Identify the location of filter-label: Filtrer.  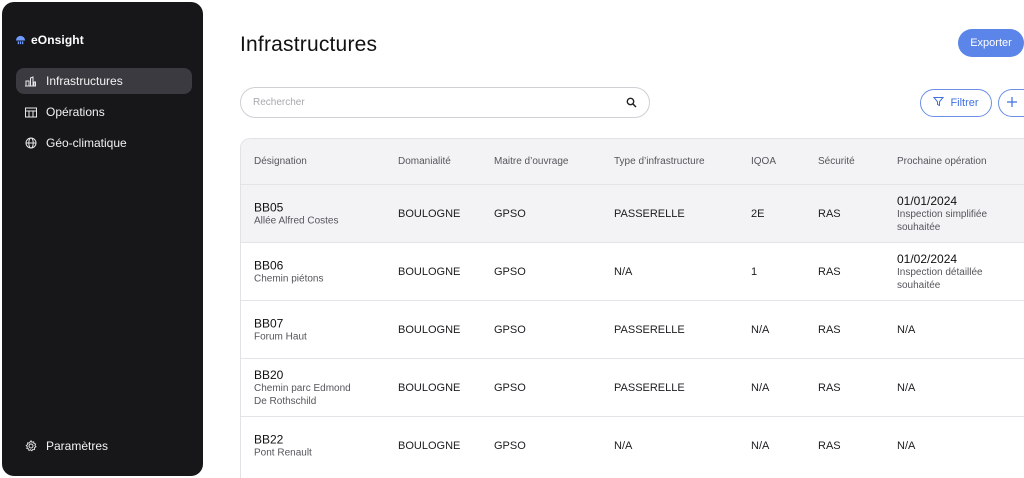
(964, 103).